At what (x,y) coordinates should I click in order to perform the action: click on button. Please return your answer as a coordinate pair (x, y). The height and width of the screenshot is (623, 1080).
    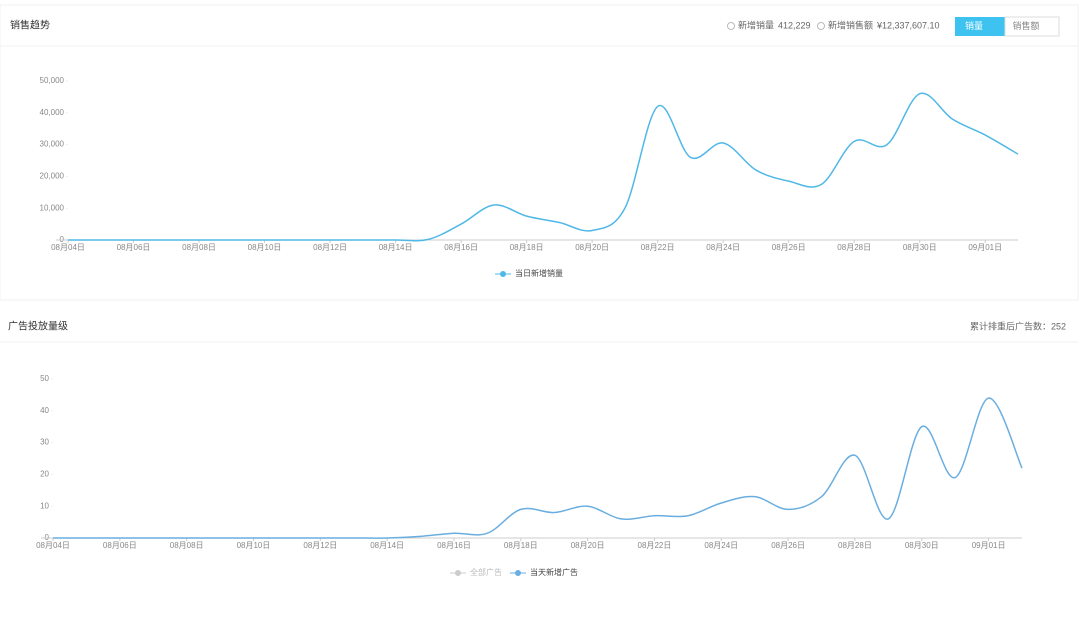
    Looking at the image, I should click on (1032, 26).